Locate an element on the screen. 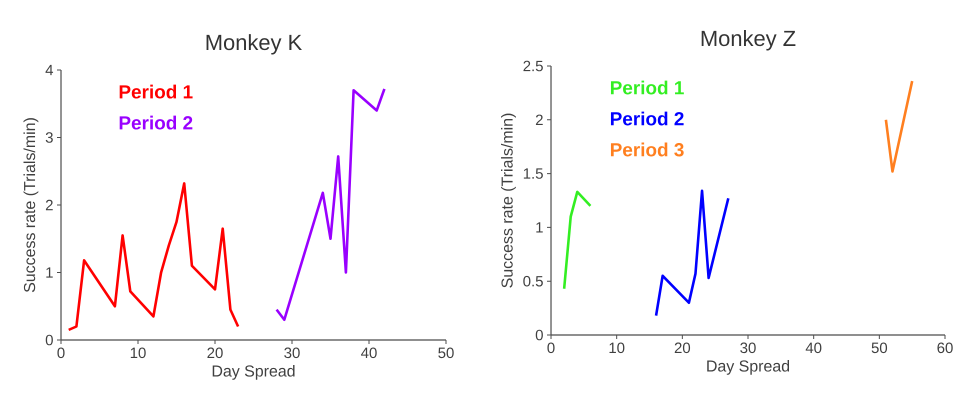  chart-title: Monkey K is located at coordinates (254, 44).